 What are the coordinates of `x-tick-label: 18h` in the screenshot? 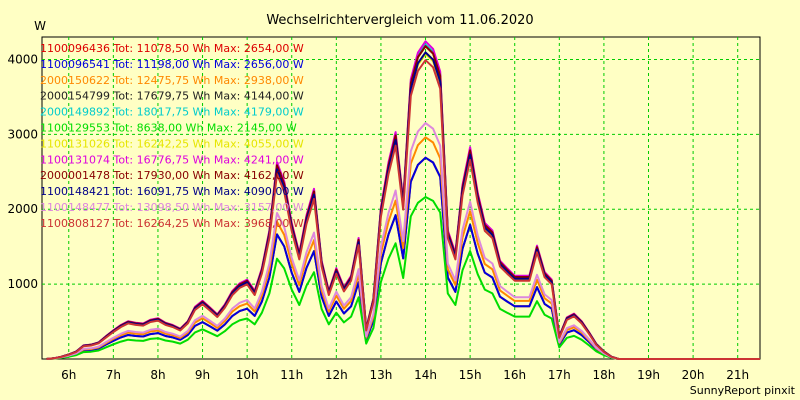 It's located at (603, 375).